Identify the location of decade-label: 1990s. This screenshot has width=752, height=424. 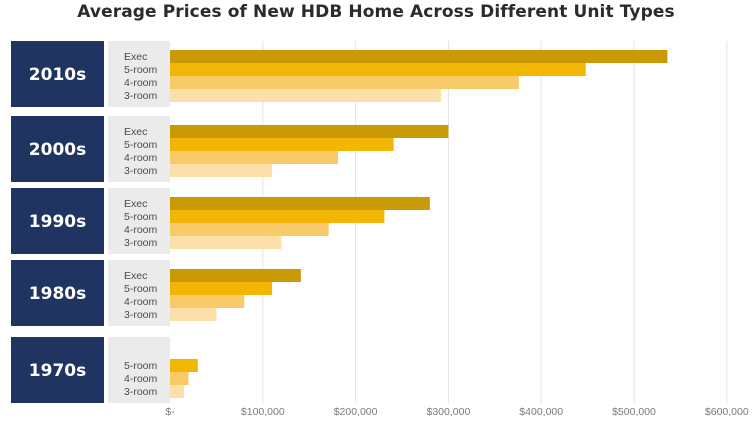
(57, 222).